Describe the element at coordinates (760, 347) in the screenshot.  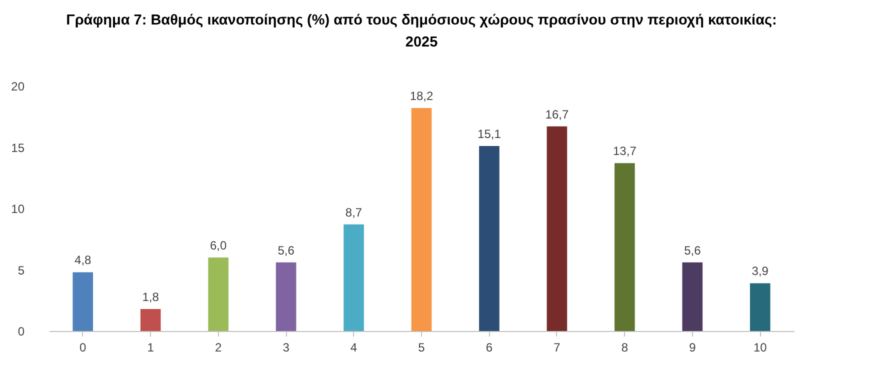
I see `x-tick-label: 10` at that location.